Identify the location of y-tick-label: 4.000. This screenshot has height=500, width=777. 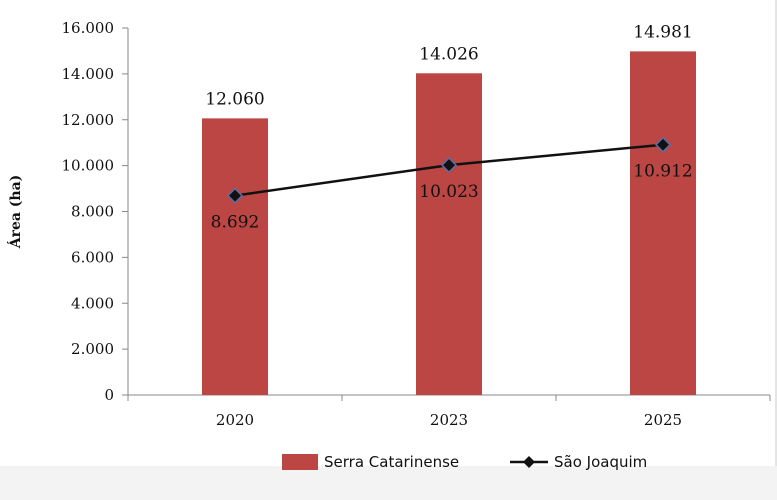
(92, 303).